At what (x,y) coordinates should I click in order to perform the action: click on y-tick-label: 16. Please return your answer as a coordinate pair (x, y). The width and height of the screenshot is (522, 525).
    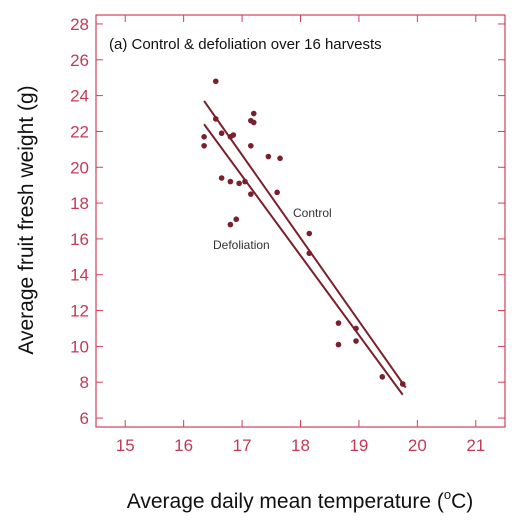
    Looking at the image, I should click on (79, 239).